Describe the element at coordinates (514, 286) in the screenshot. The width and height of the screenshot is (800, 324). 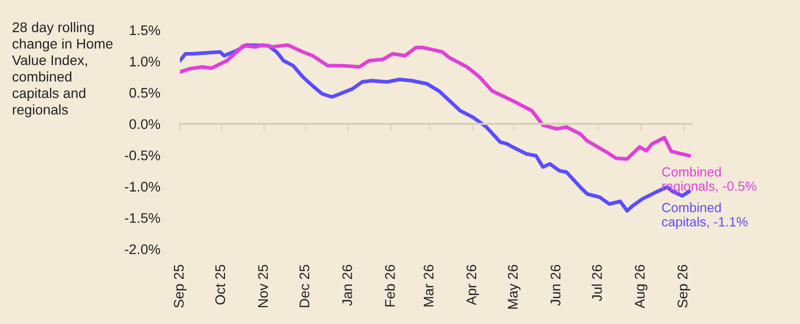
I see `x-tick-label: May 26` at that location.